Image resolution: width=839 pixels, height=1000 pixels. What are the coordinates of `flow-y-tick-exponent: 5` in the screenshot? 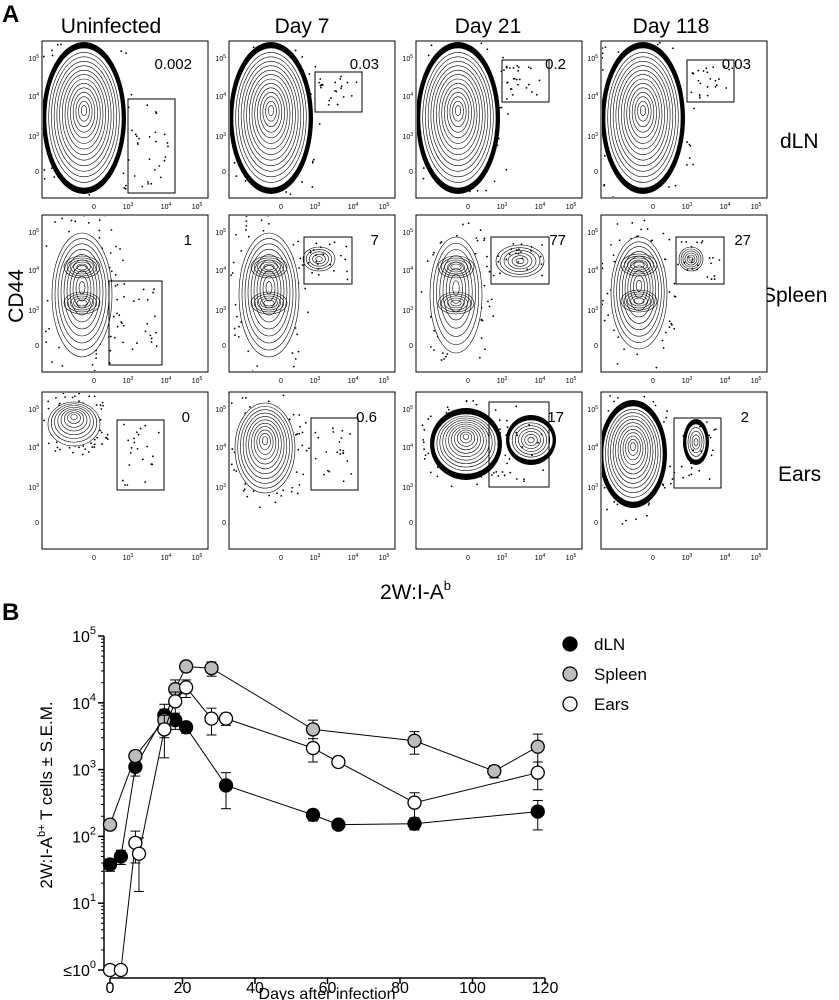 It's located at (596, 231).